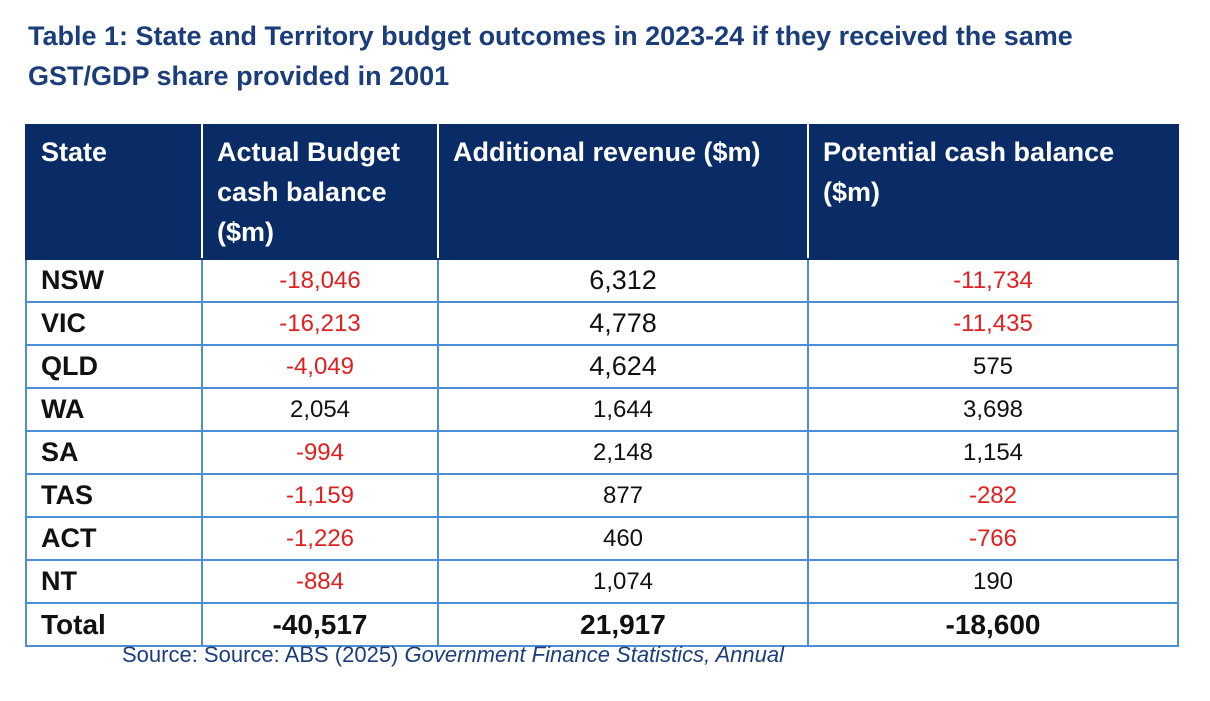 The width and height of the screenshot is (1210, 701). What do you see at coordinates (623, 366) in the screenshot?
I see `additional-cell: 4,624` at bounding box center [623, 366].